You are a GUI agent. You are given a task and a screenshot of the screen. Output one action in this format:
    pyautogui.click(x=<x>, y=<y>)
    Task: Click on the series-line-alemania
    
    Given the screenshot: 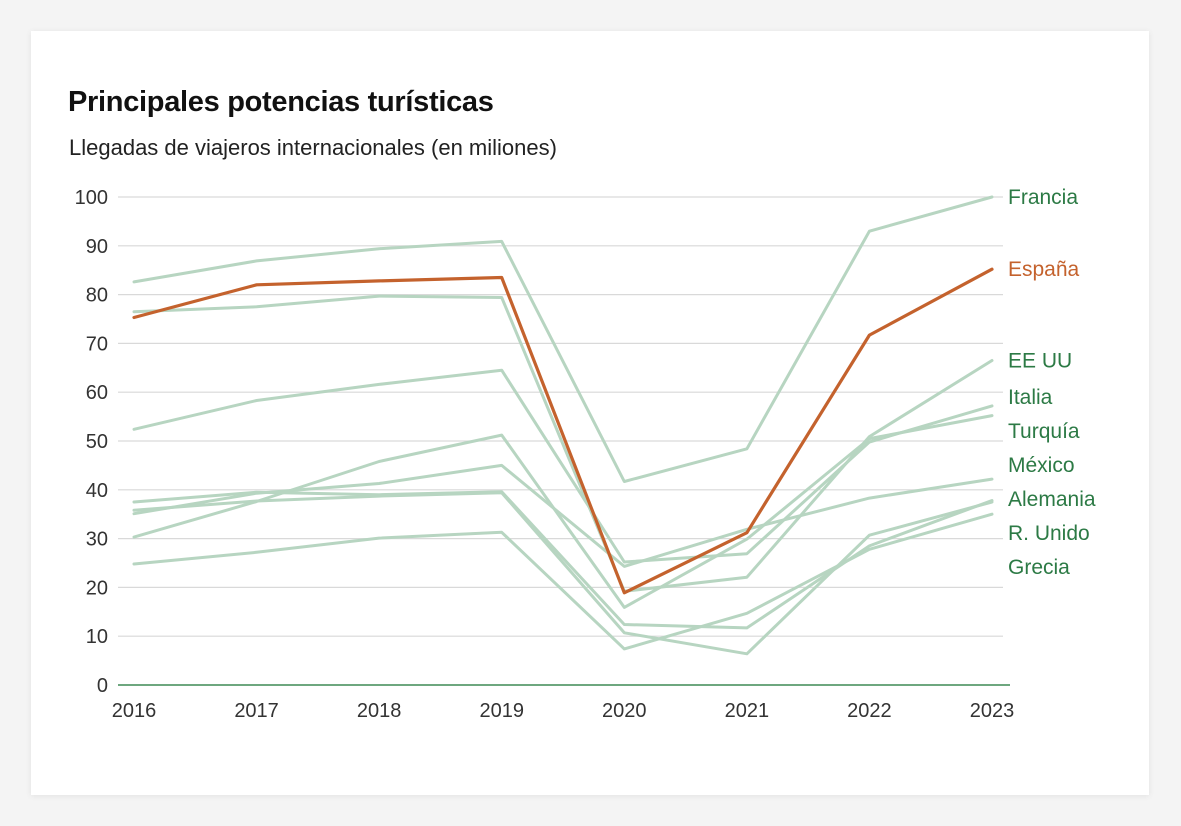 What is the action you would take?
    pyautogui.click(x=563, y=560)
    